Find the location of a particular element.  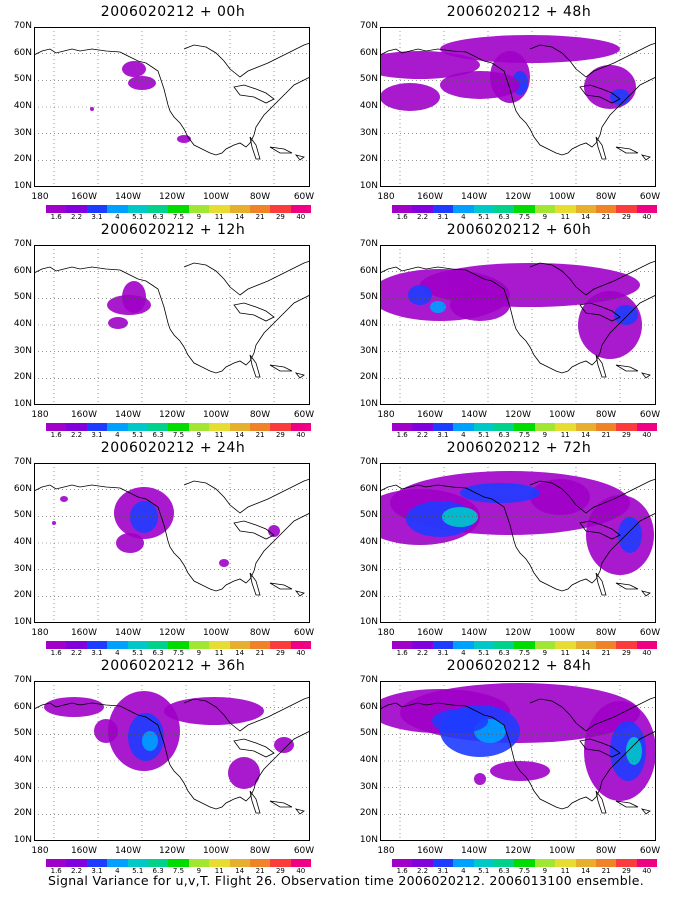

longitude-tick-label: 180 is located at coordinates (386, 851).